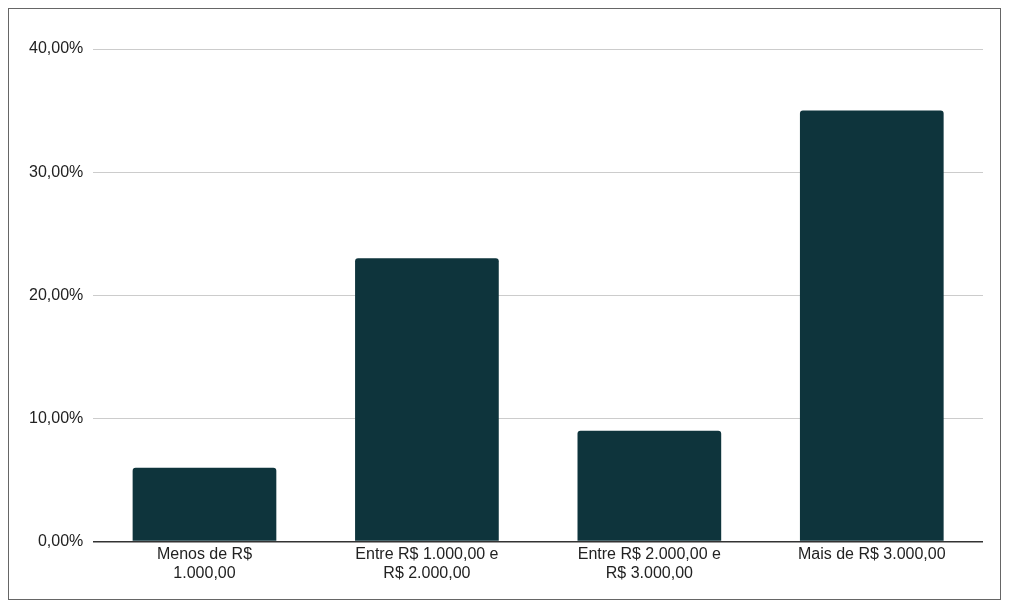  I want to click on y-tick-label: 0,00%, so click(60, 541).